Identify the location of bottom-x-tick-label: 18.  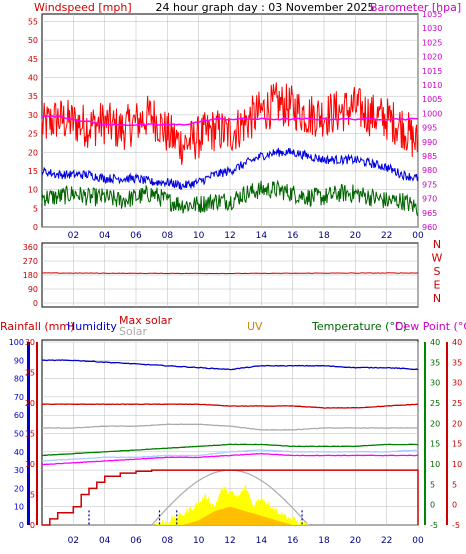
(324, 541).